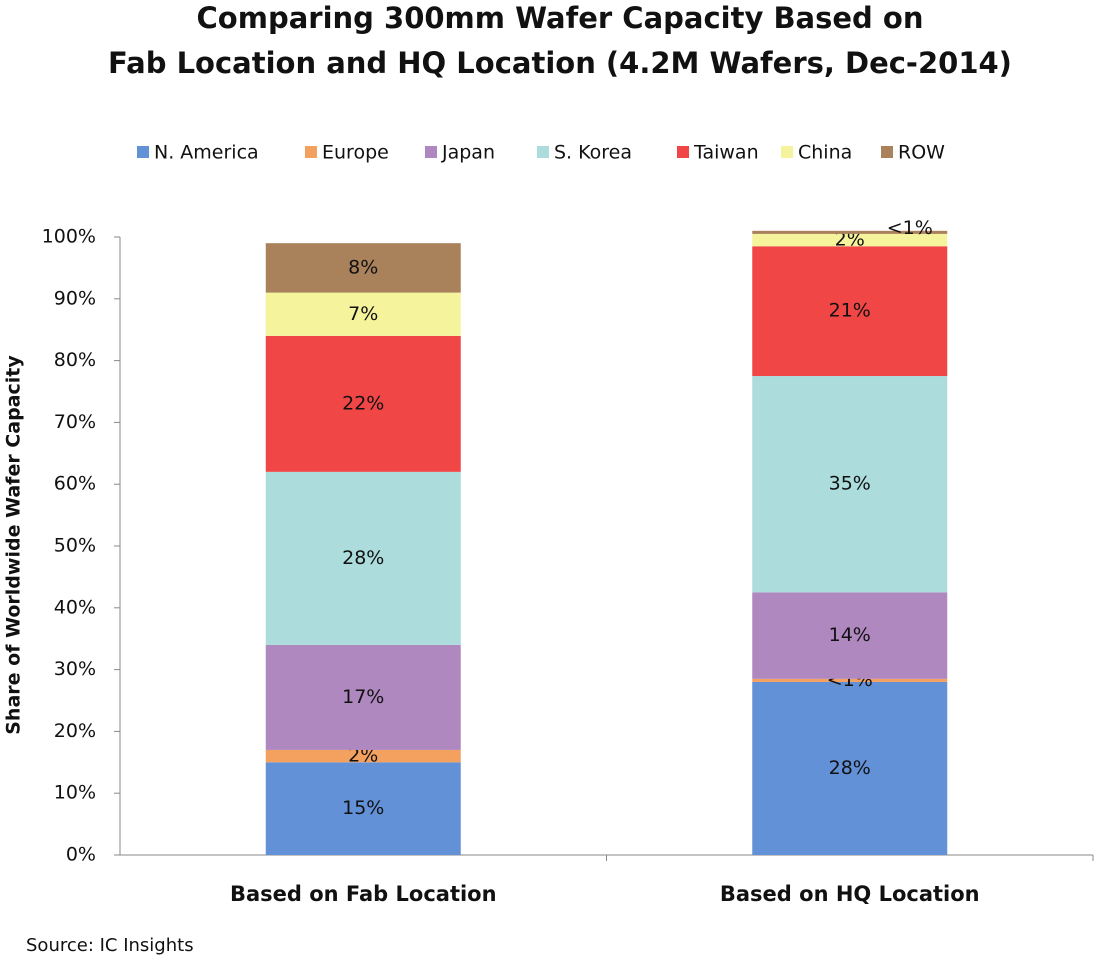  I want to click on legend-label: Europe, so click(355, 153).